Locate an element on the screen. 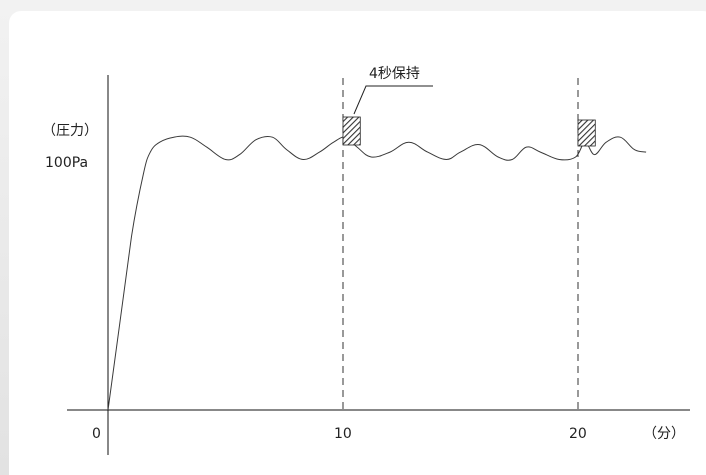  x-axis-label: （分） is located at coordinates (664, 434).